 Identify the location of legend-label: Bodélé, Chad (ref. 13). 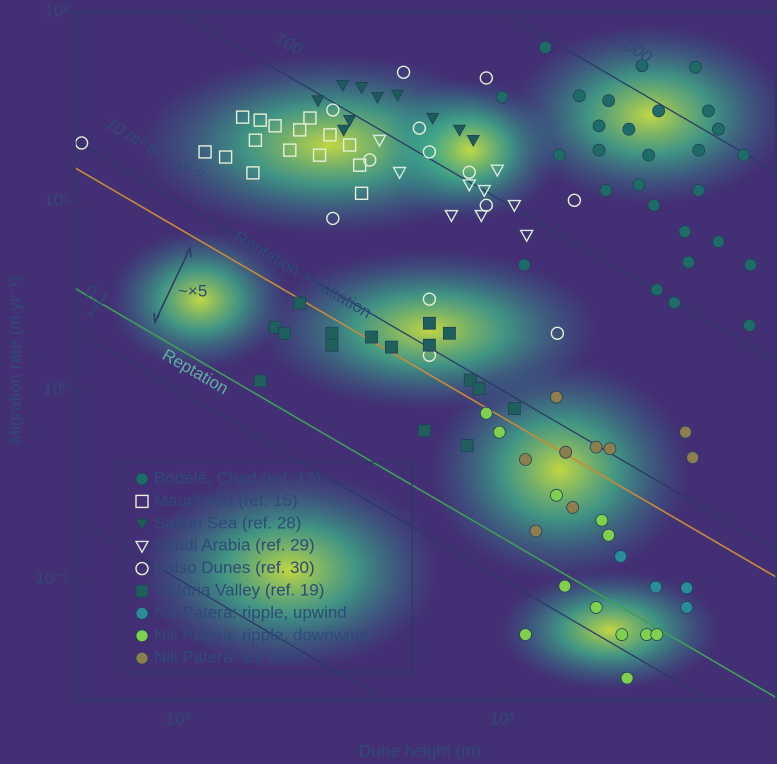
(237, 477).